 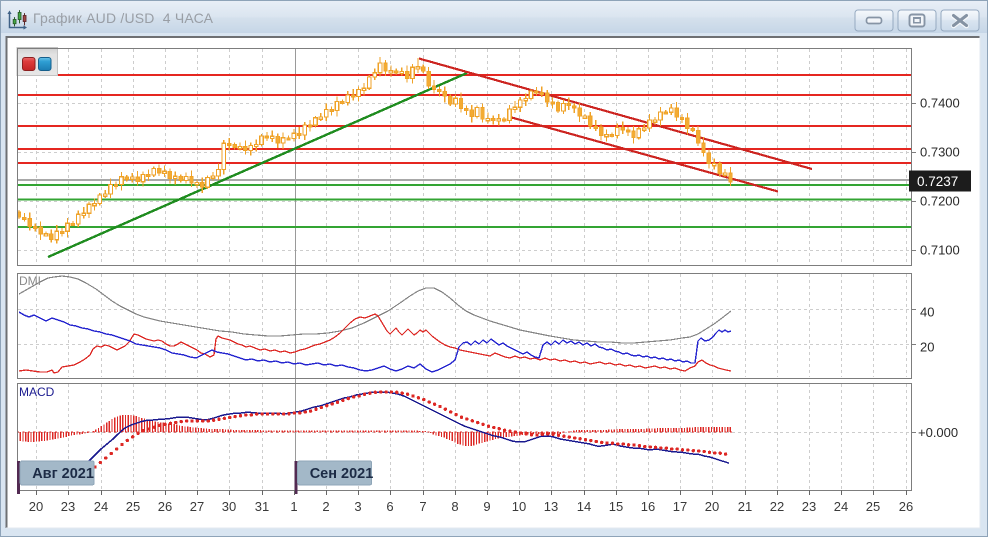 What do you see at coordinates (648, 506) in the screenshot?
I see `svg-text: 16` at bounding box center [648, 506].